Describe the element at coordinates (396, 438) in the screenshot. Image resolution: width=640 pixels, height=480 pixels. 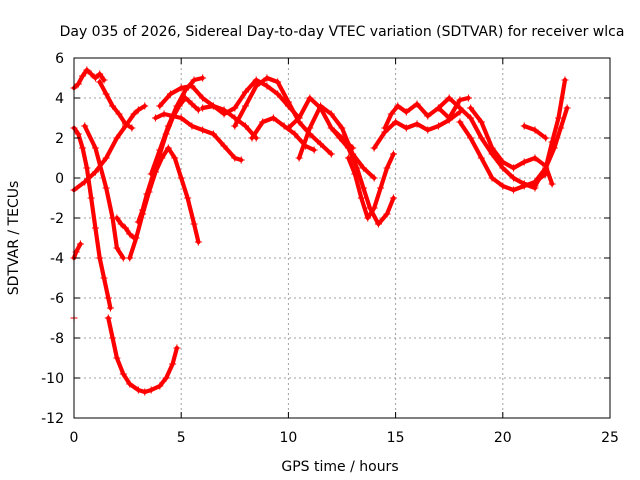
I see `x-tick-label: 15` at that location.